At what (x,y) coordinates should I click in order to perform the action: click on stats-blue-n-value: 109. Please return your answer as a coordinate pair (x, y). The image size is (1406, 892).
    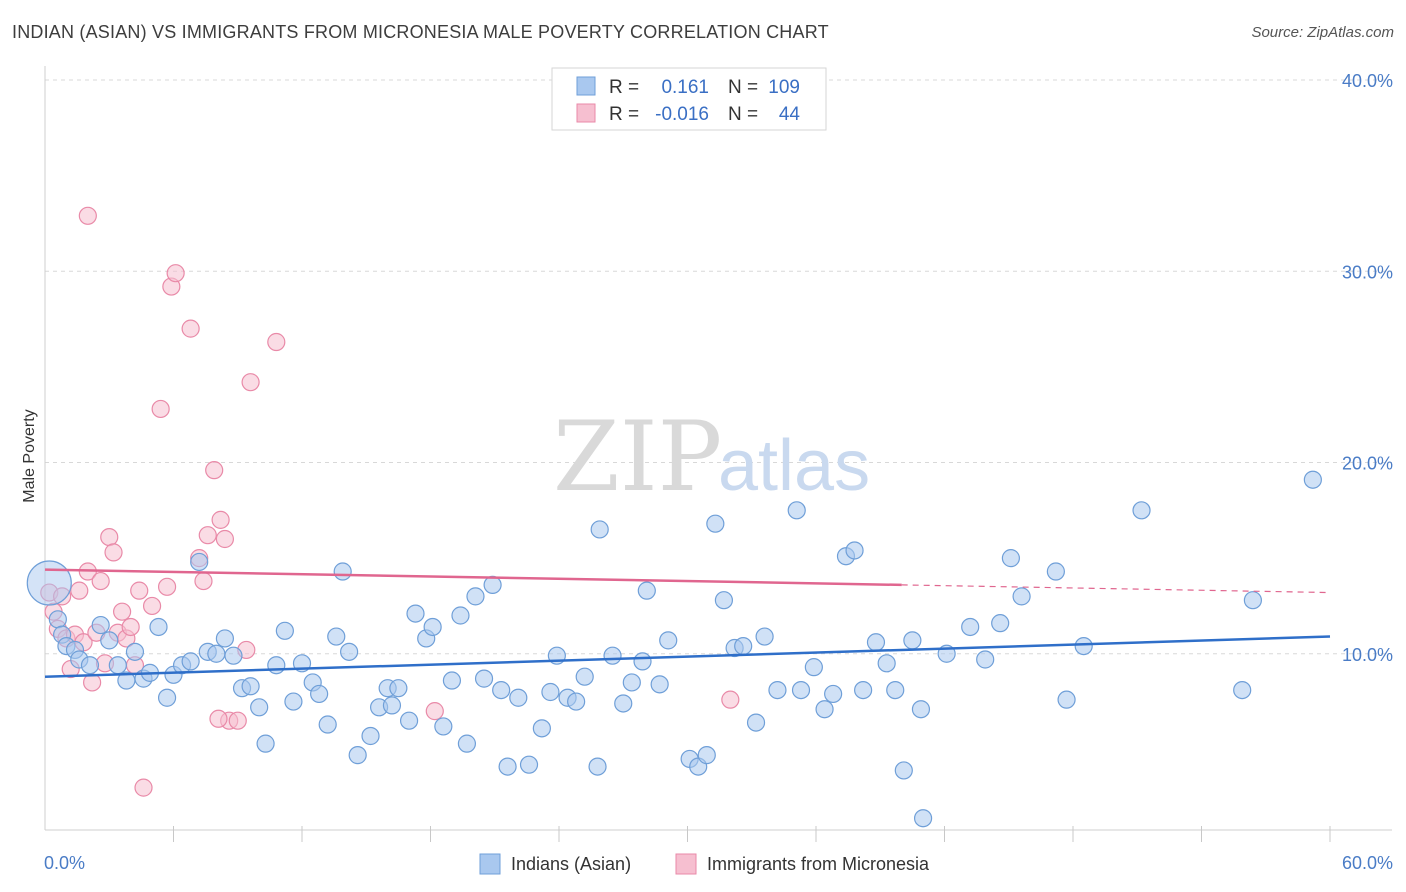
    Looking at the image, I should click on (784, 87).